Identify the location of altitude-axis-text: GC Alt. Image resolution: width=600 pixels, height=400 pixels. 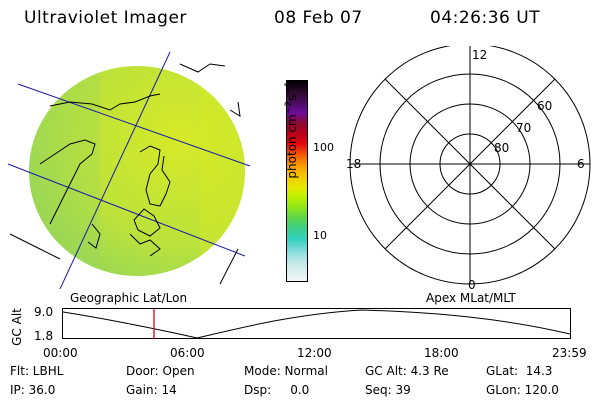
(17, 327).